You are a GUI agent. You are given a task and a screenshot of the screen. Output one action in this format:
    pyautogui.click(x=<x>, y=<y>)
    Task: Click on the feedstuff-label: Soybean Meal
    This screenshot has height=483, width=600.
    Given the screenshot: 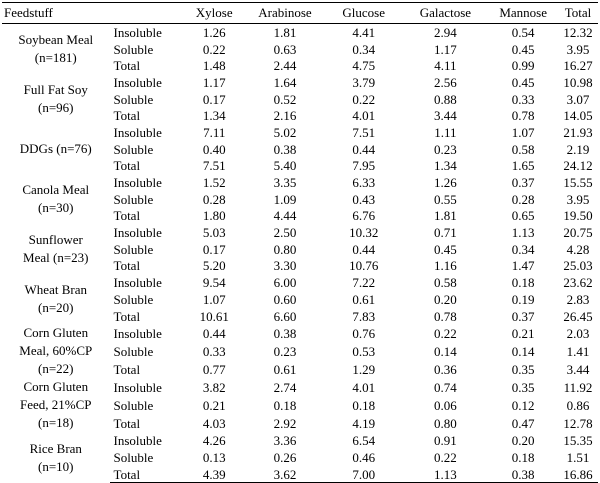 What is the action you would take?
    pyautogui.click(x=56, y=40)
    